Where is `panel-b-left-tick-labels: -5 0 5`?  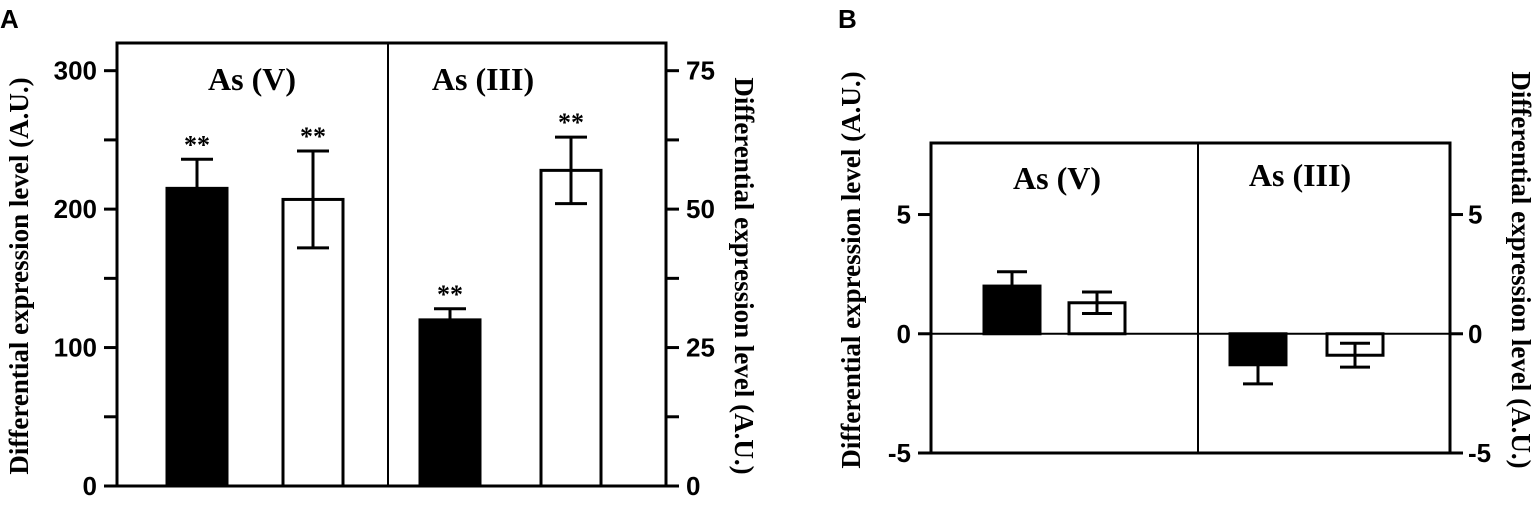 panel-b-left-tick-labels: -5 0 5 is located at coordinates (899, 334).